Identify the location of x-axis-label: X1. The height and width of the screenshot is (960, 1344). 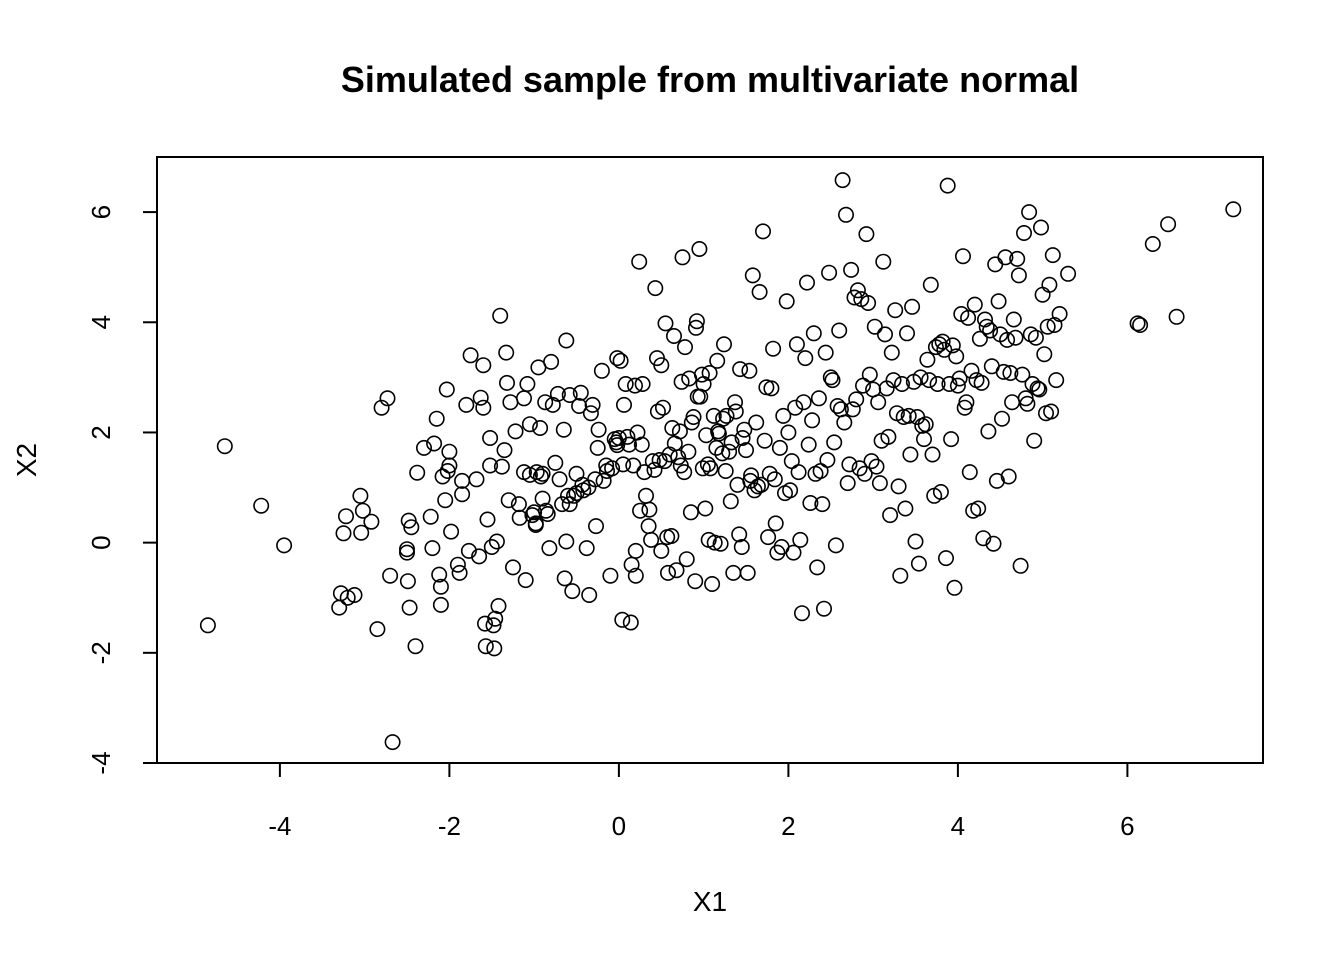
(710, 901).